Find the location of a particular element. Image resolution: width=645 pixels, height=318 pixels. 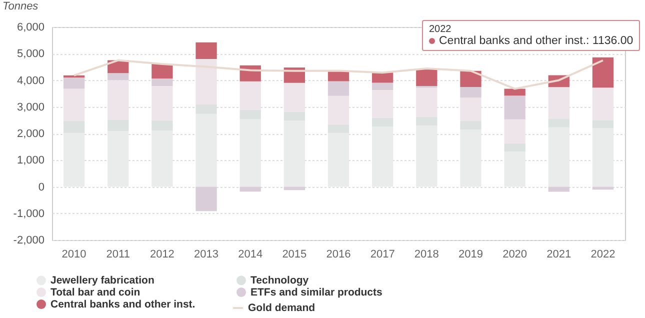

x-tick-label: 2018 is located at coordinates (426, 254).